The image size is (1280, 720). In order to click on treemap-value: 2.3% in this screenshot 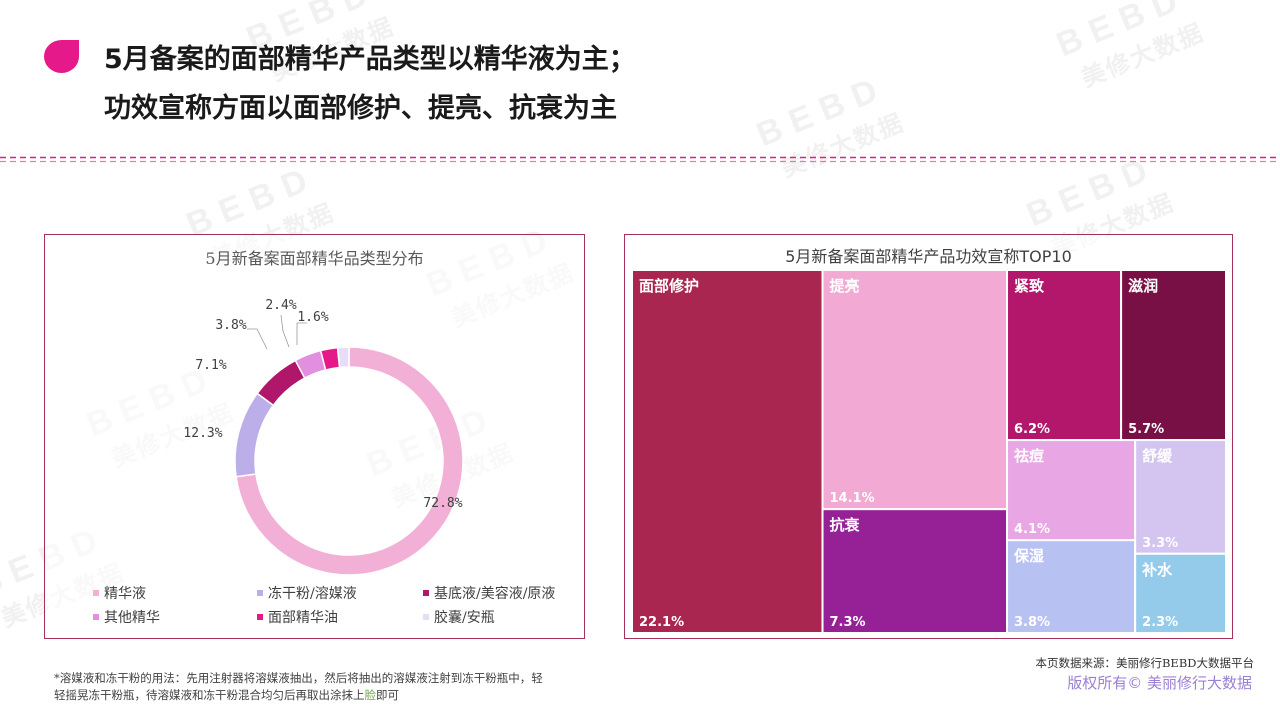, I will do `click(1160, 622)`.